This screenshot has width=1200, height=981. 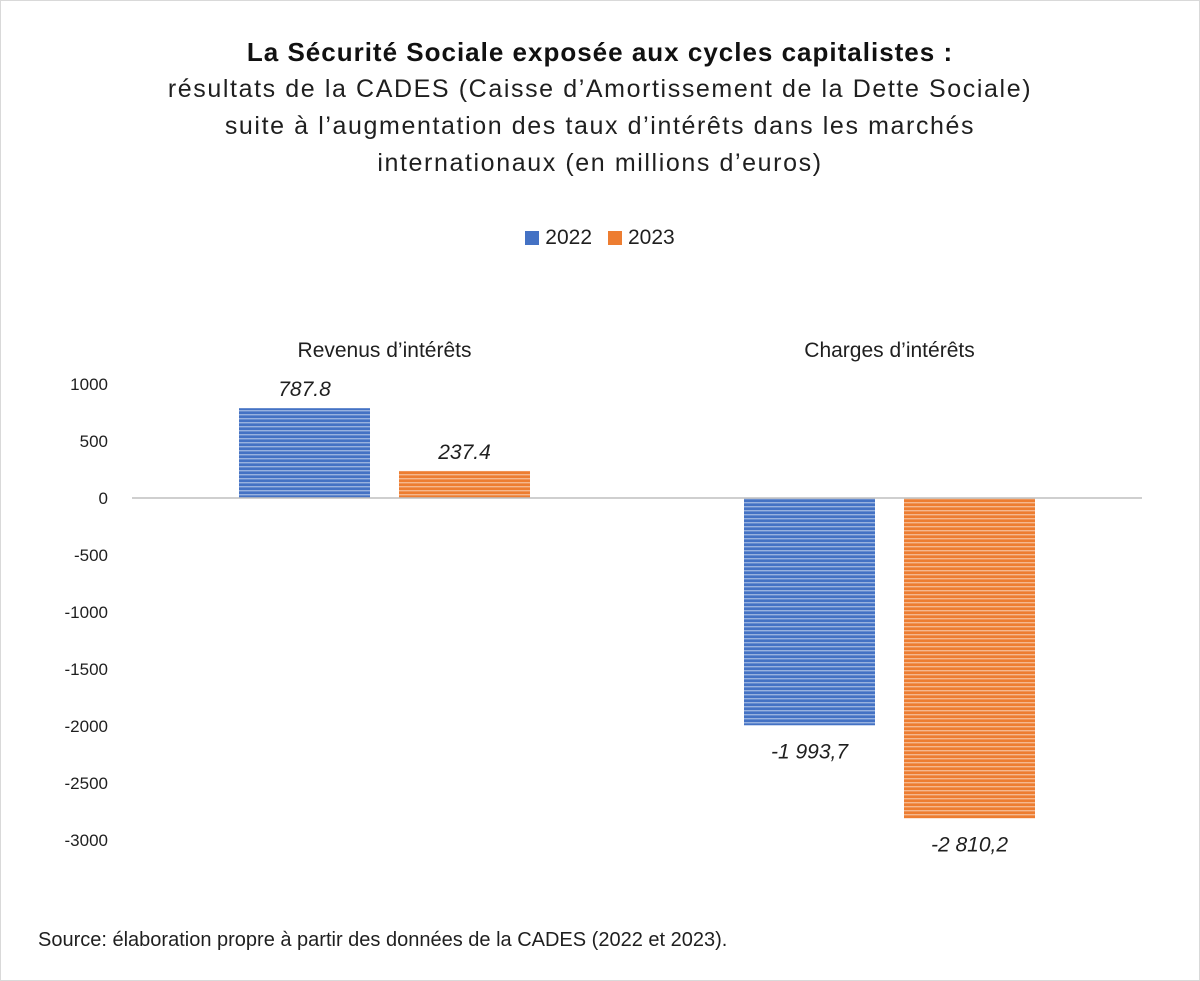 I want to click on y-tick-label: 0, so click(x=103, y=498).